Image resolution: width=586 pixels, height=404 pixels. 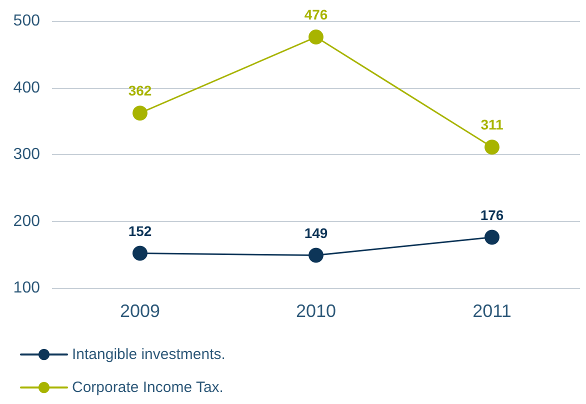 What do you see at coordinates (26, 288) in the screenshot?
I see `y-tick-label: 100` at bounding box center [26, 288].